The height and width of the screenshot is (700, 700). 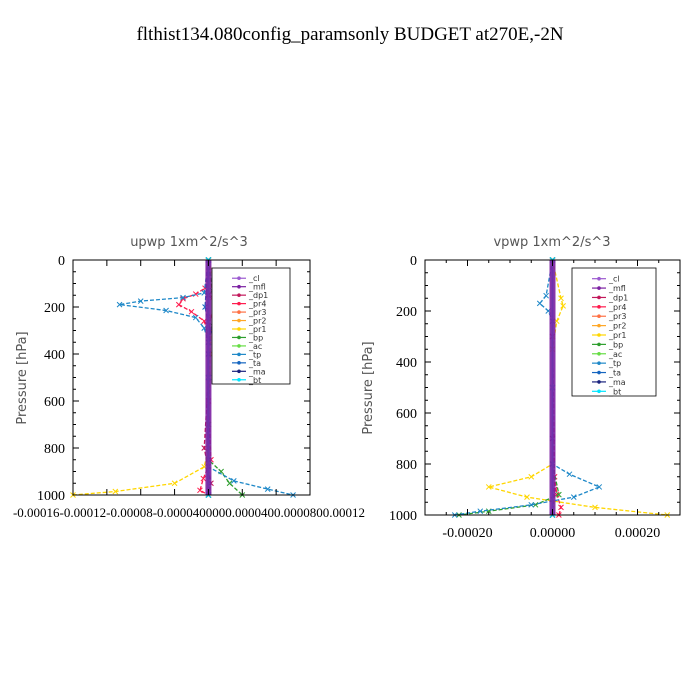 I want to click on vpwp-legend-label: _pr3, so click(x=617, y=316).